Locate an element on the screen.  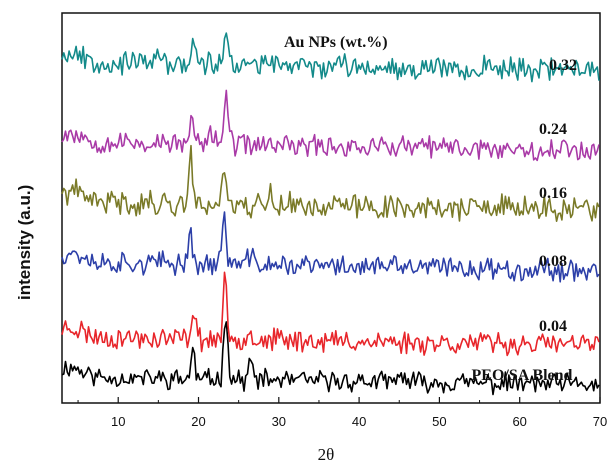
series-label-peo-sa-blend: PEO/SA Blend is located at coordinates (522, 375).